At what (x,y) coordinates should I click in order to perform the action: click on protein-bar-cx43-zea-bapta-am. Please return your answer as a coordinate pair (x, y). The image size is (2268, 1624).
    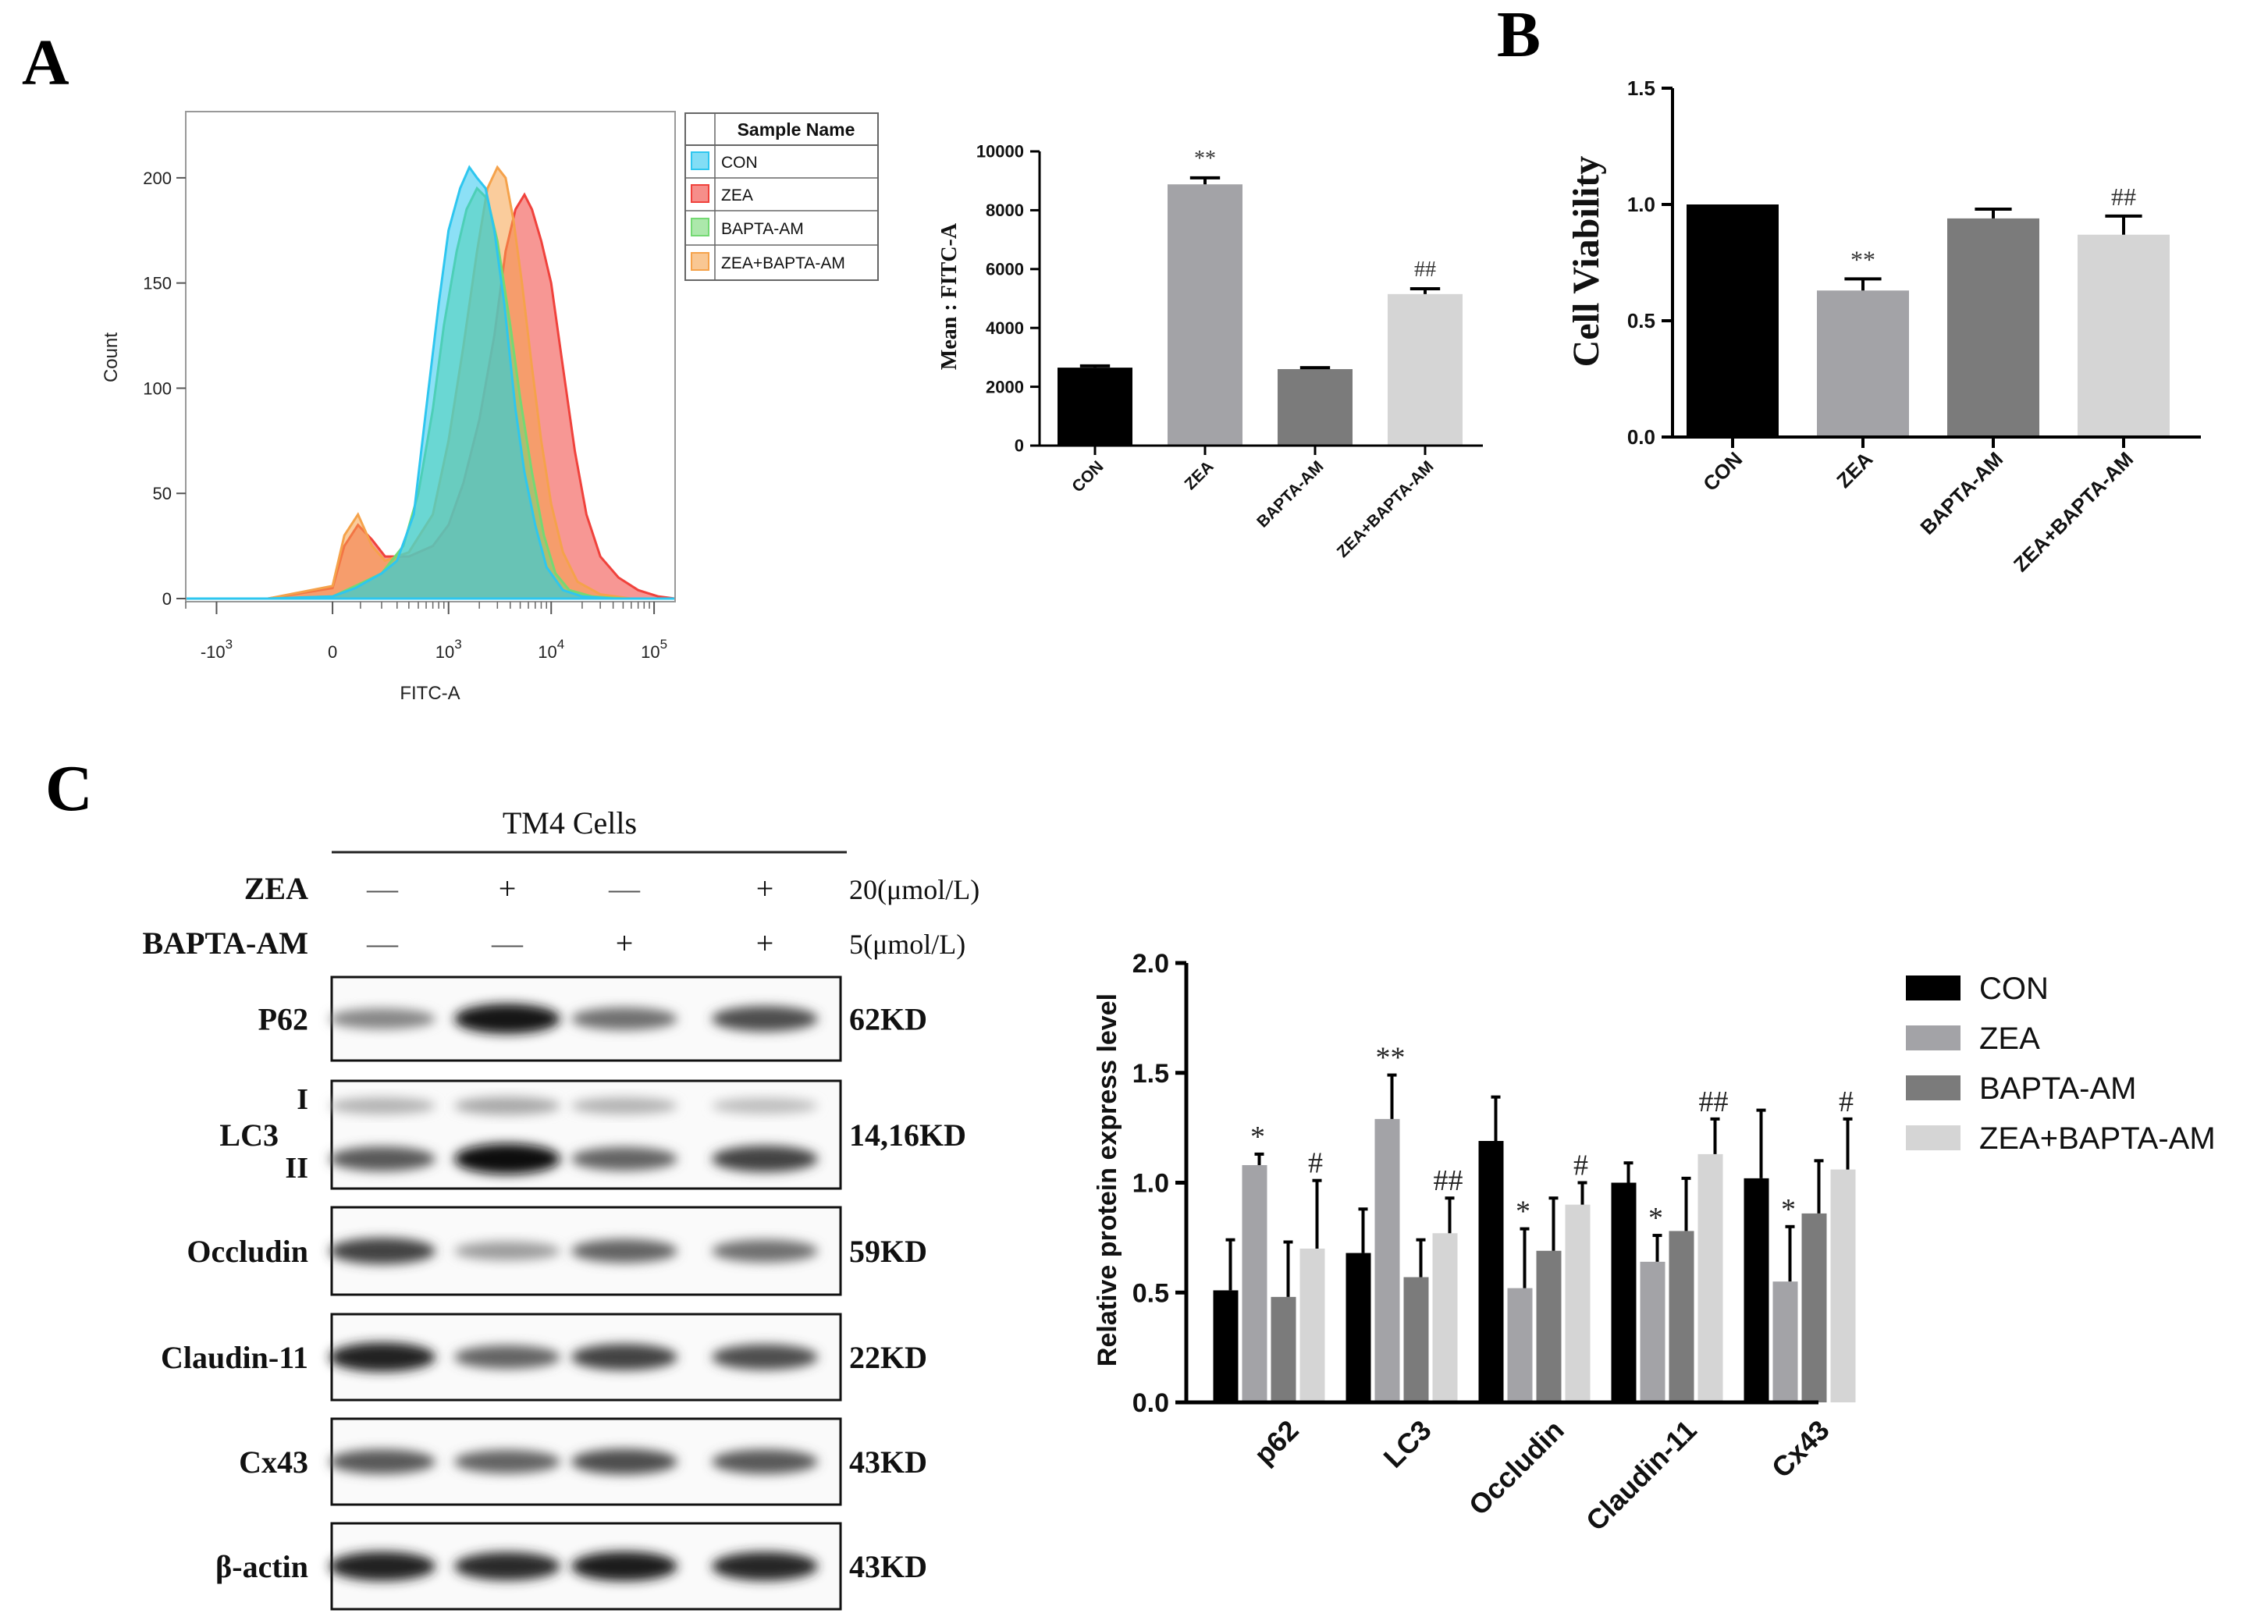
    Looking at the image, I should click on (1843, 1285).